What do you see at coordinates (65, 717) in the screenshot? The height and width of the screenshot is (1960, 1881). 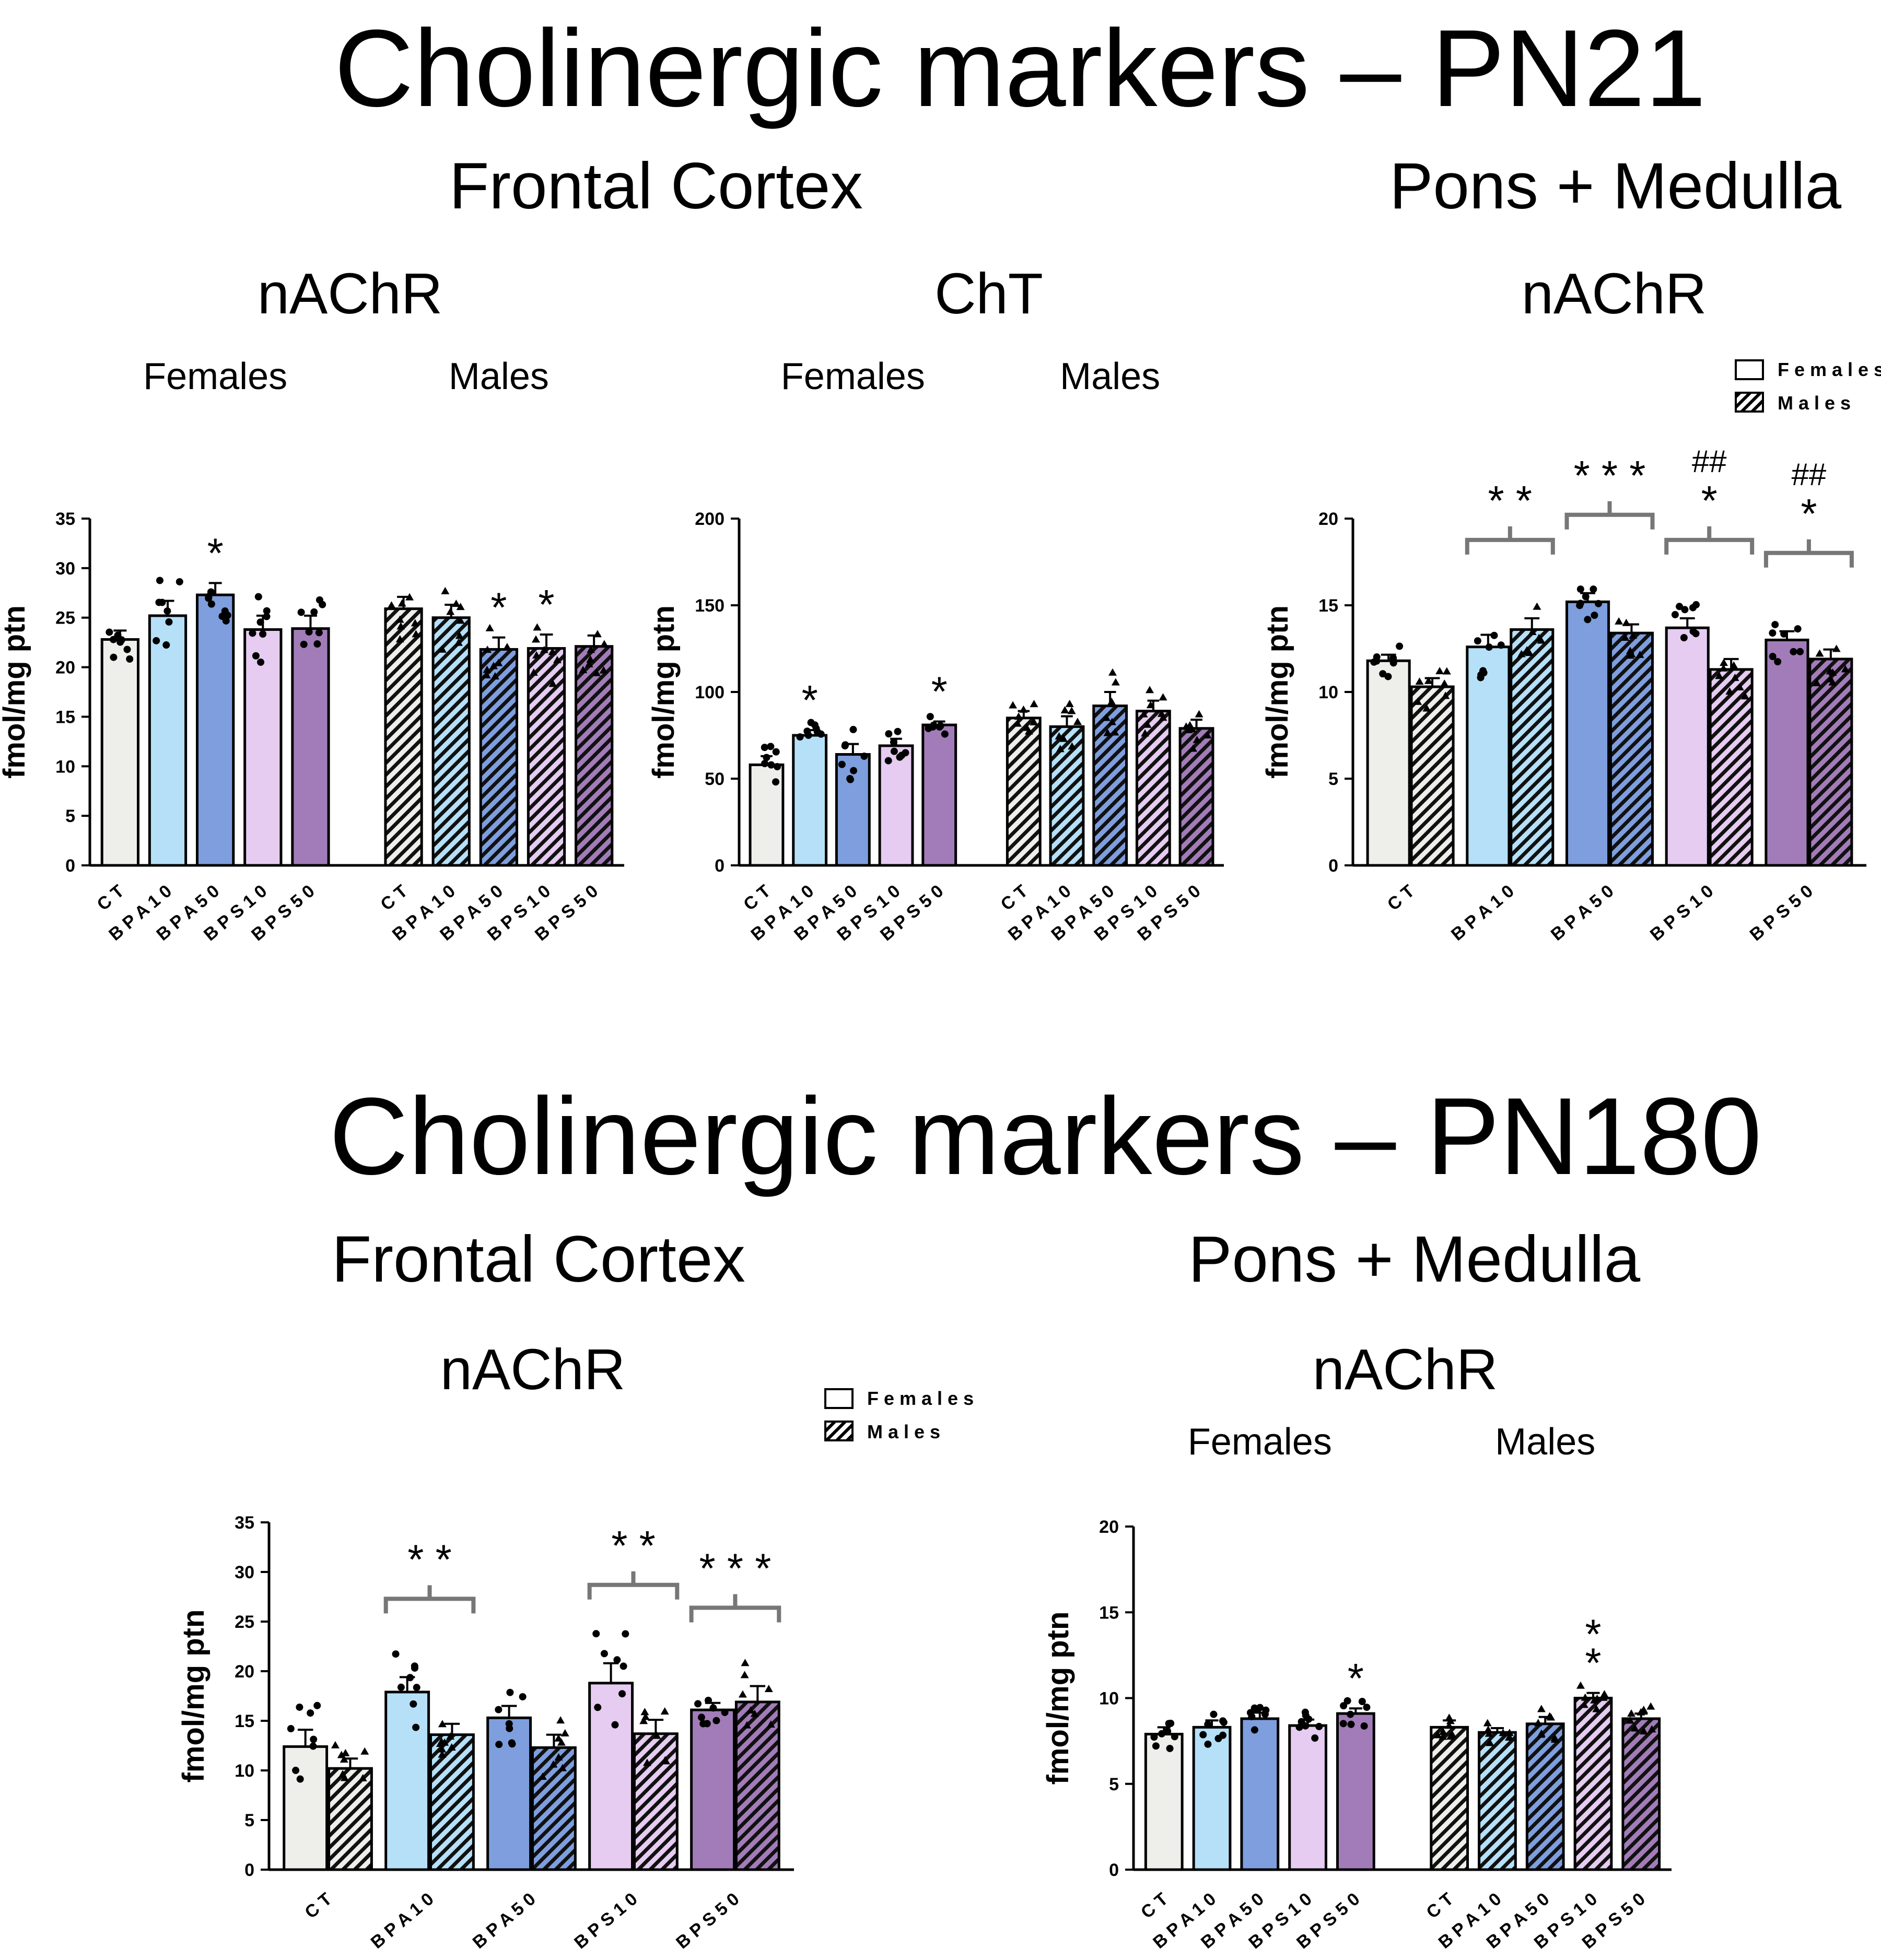 I see `y-tick-label: 15` at bounding box center [65, 717].